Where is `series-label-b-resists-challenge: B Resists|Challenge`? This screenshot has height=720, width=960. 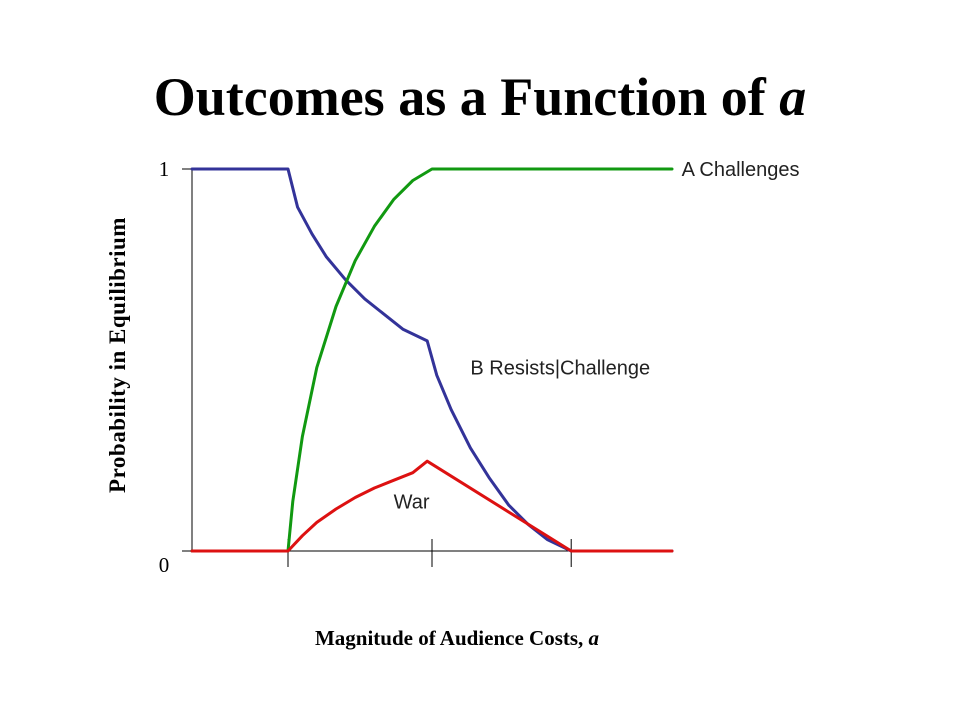 series-label-b-resists-challenge: B Resists|Challenge is located at coordinates (560, 369).